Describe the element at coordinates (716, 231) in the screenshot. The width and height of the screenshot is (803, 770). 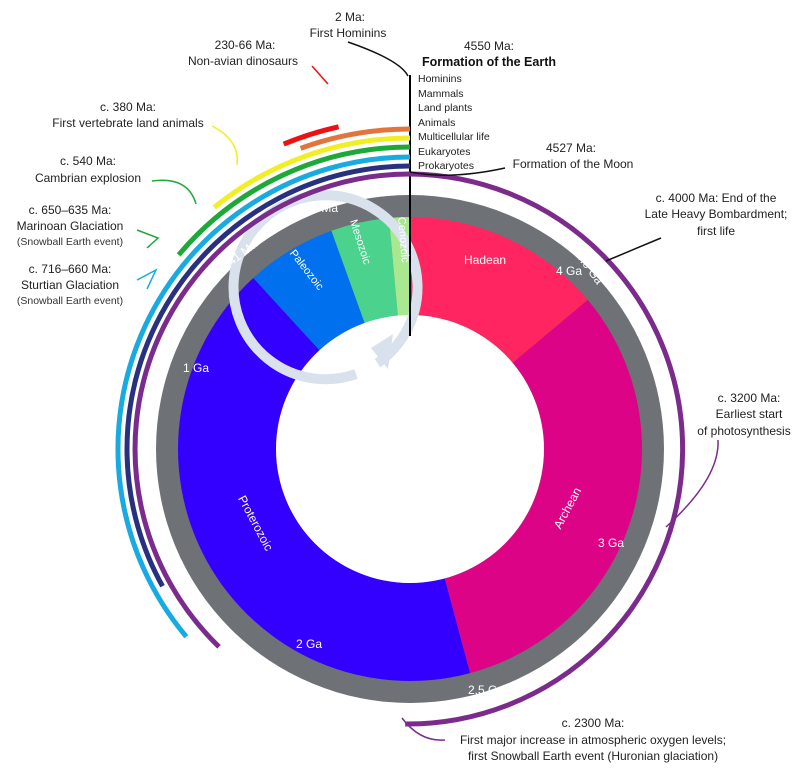
I see `lhb-line-3: first life` at that location.